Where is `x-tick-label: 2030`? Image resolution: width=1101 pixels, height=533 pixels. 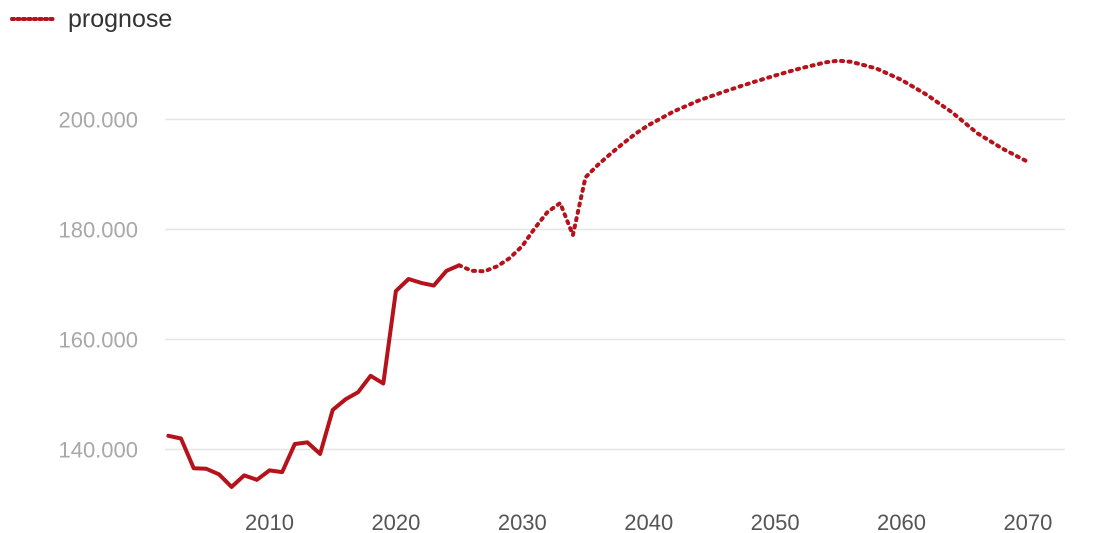 x-tick-label: 2030 is located at coordinates (522, 521).